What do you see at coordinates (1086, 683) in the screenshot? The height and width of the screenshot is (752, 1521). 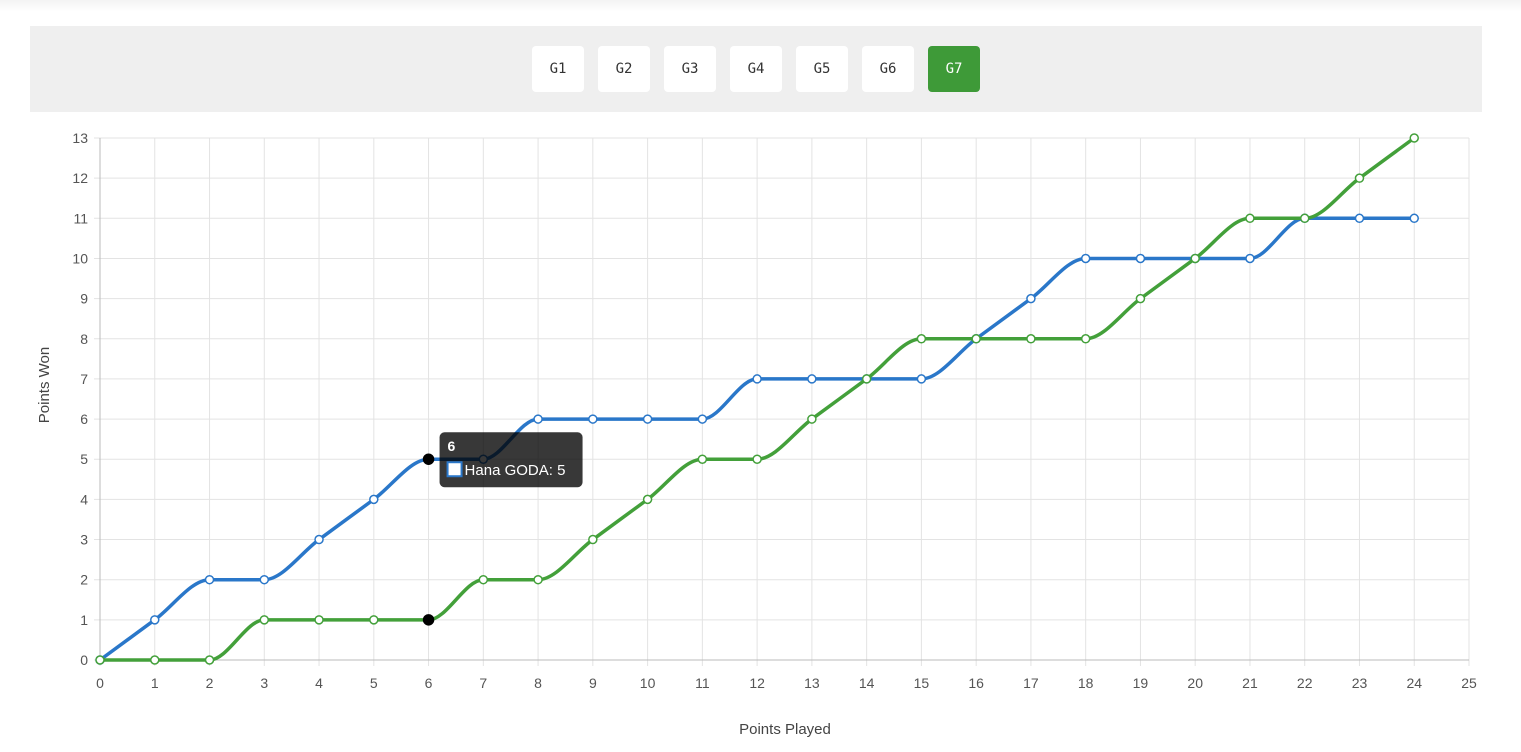 I see `x-tick-label: 18` at bounding box center [1086, 683].